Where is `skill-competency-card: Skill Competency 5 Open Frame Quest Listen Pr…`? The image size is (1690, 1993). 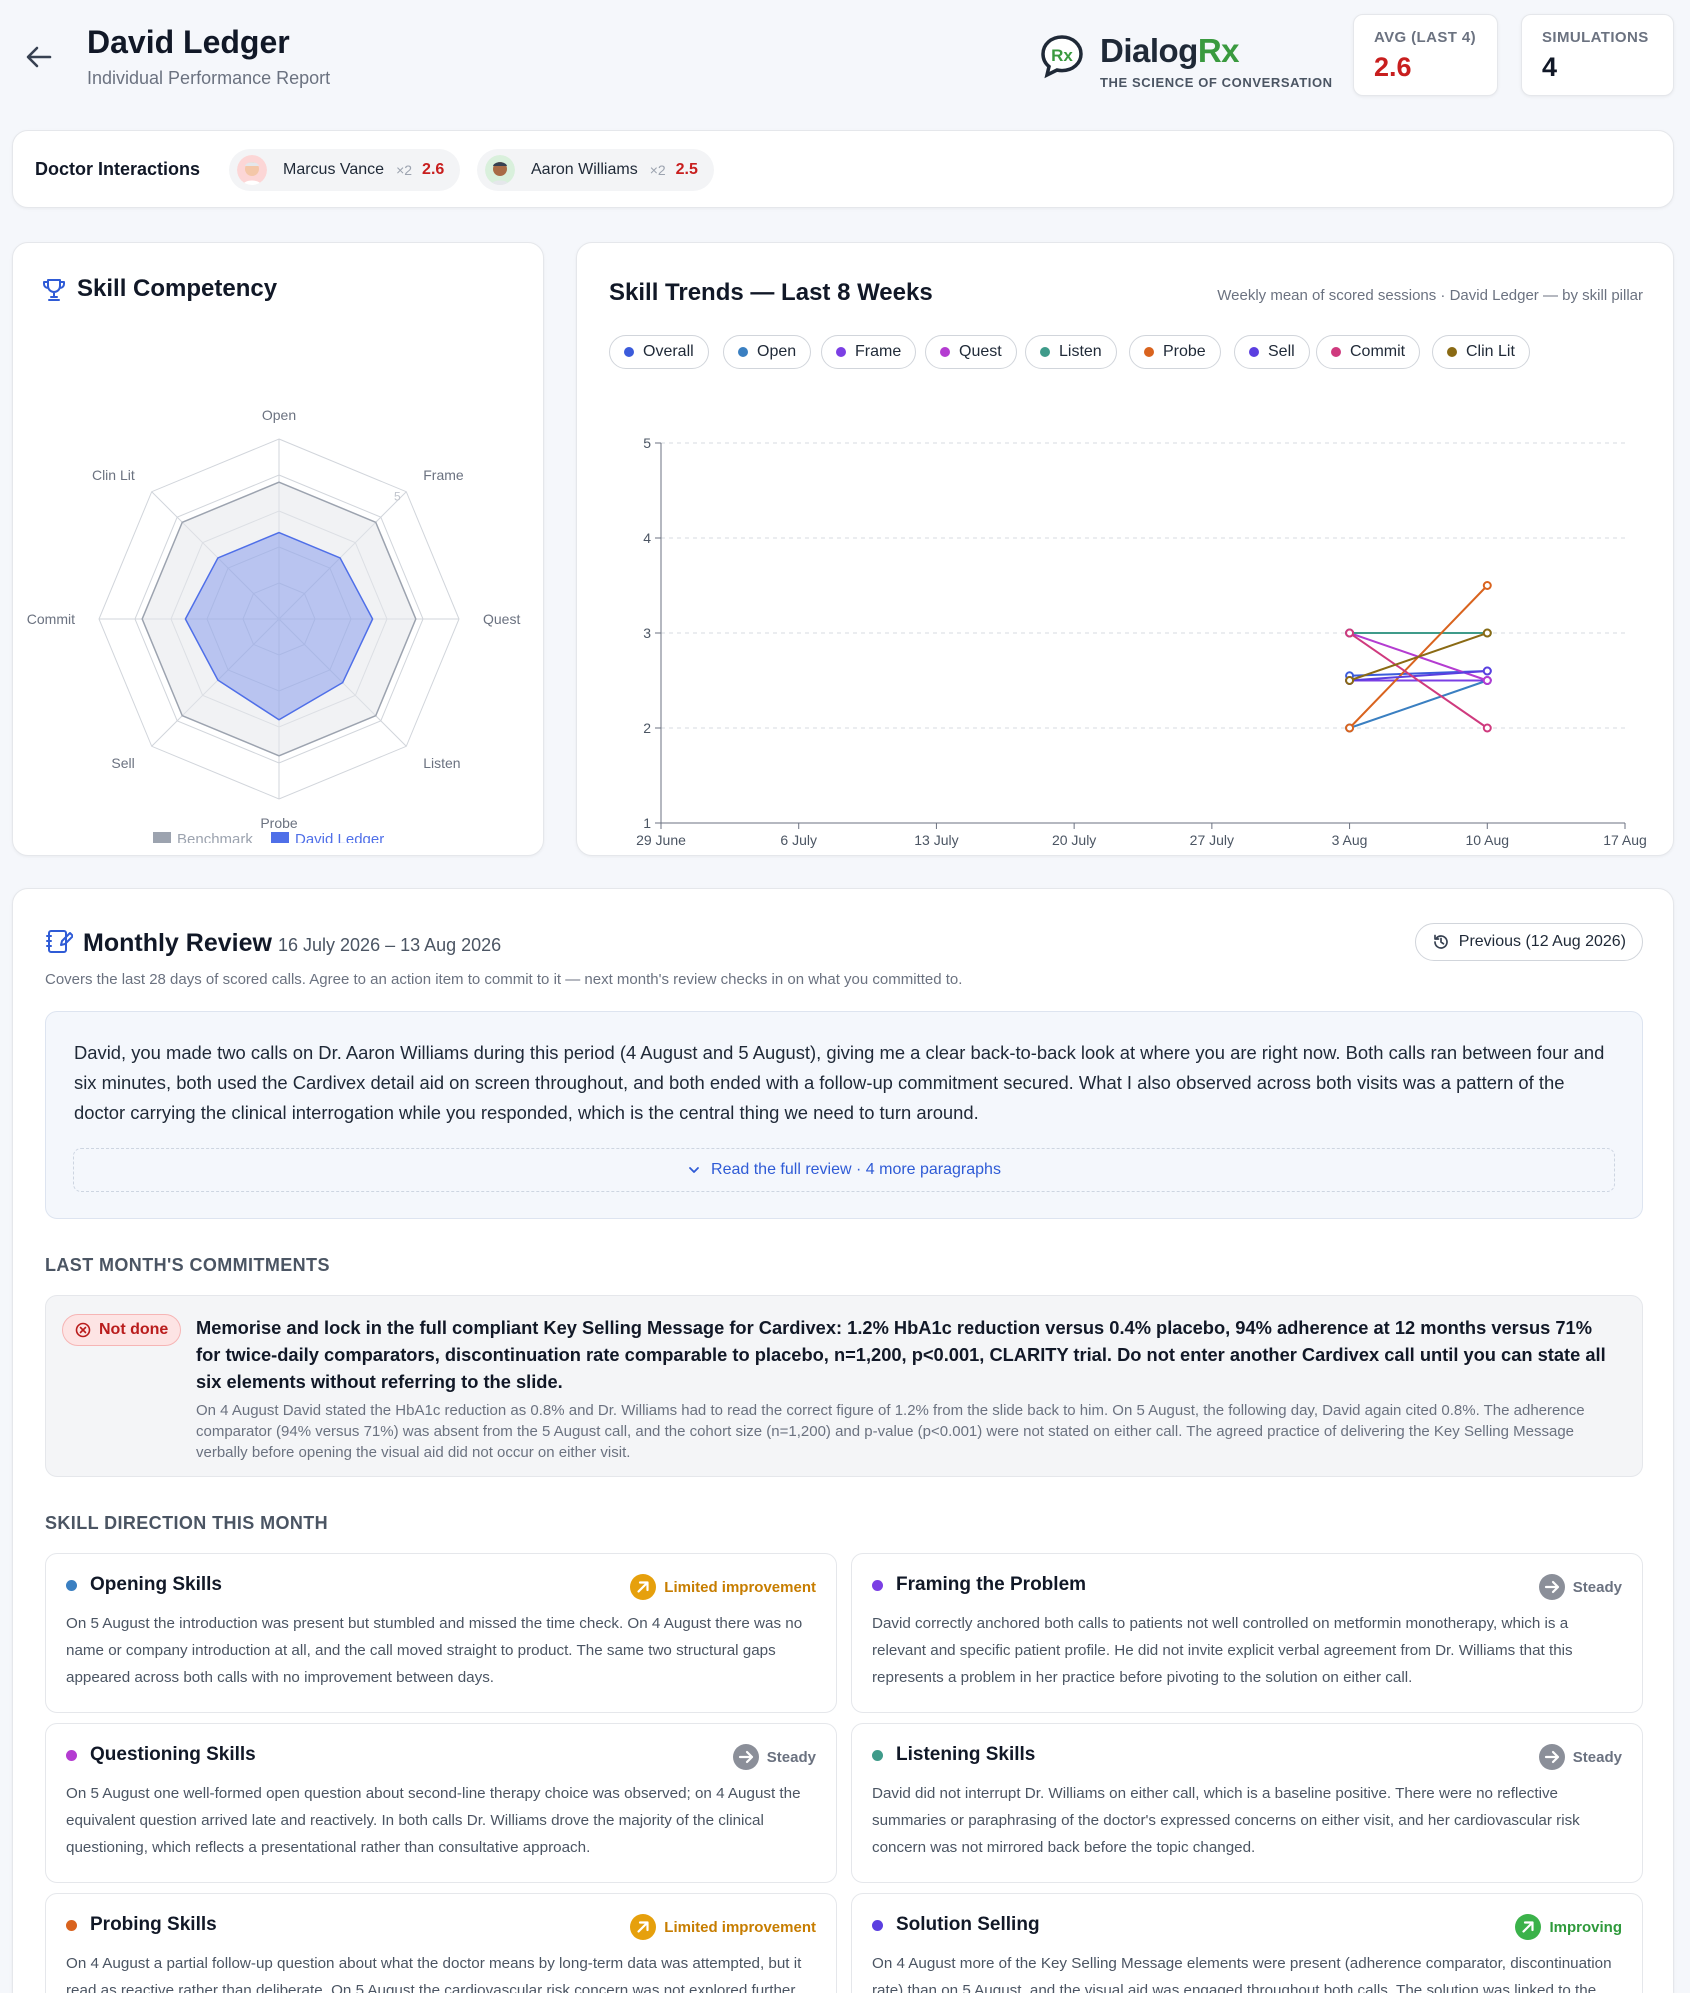
skill-competency-card: Skill Competency 5 Open Frame Quest Listen Pr… is located at coordinates (278, 549).